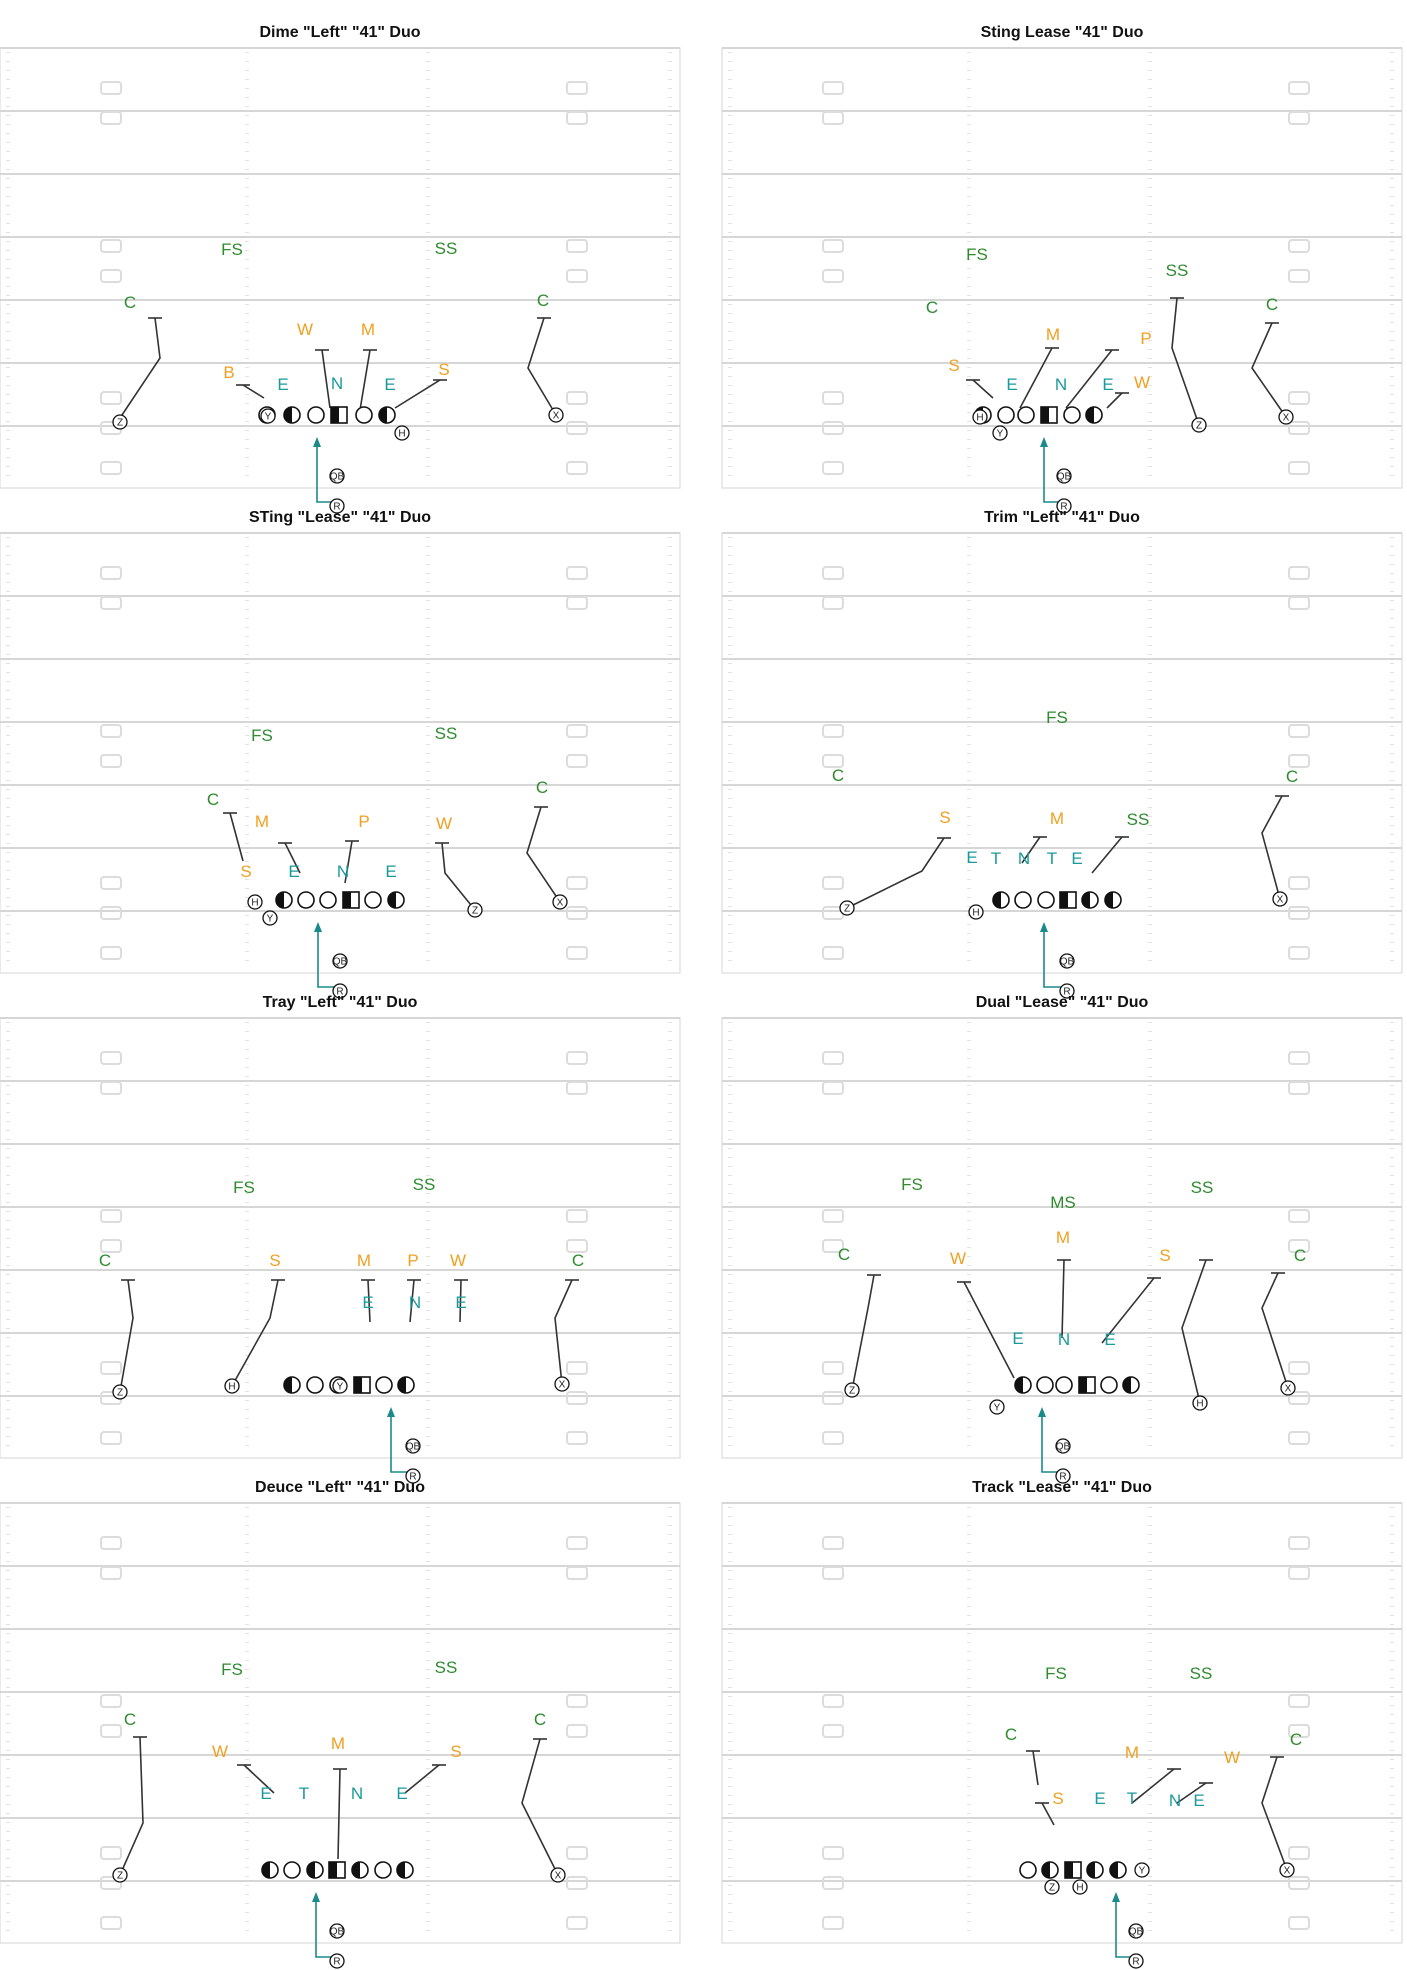 This screenshot has height=1970, width=1407. What do you see at coordinates (1062, 1002) in the screenshot?
I see `play-title: Dual "Lease" "41" Duo` at bounding box center [1062, 1002].